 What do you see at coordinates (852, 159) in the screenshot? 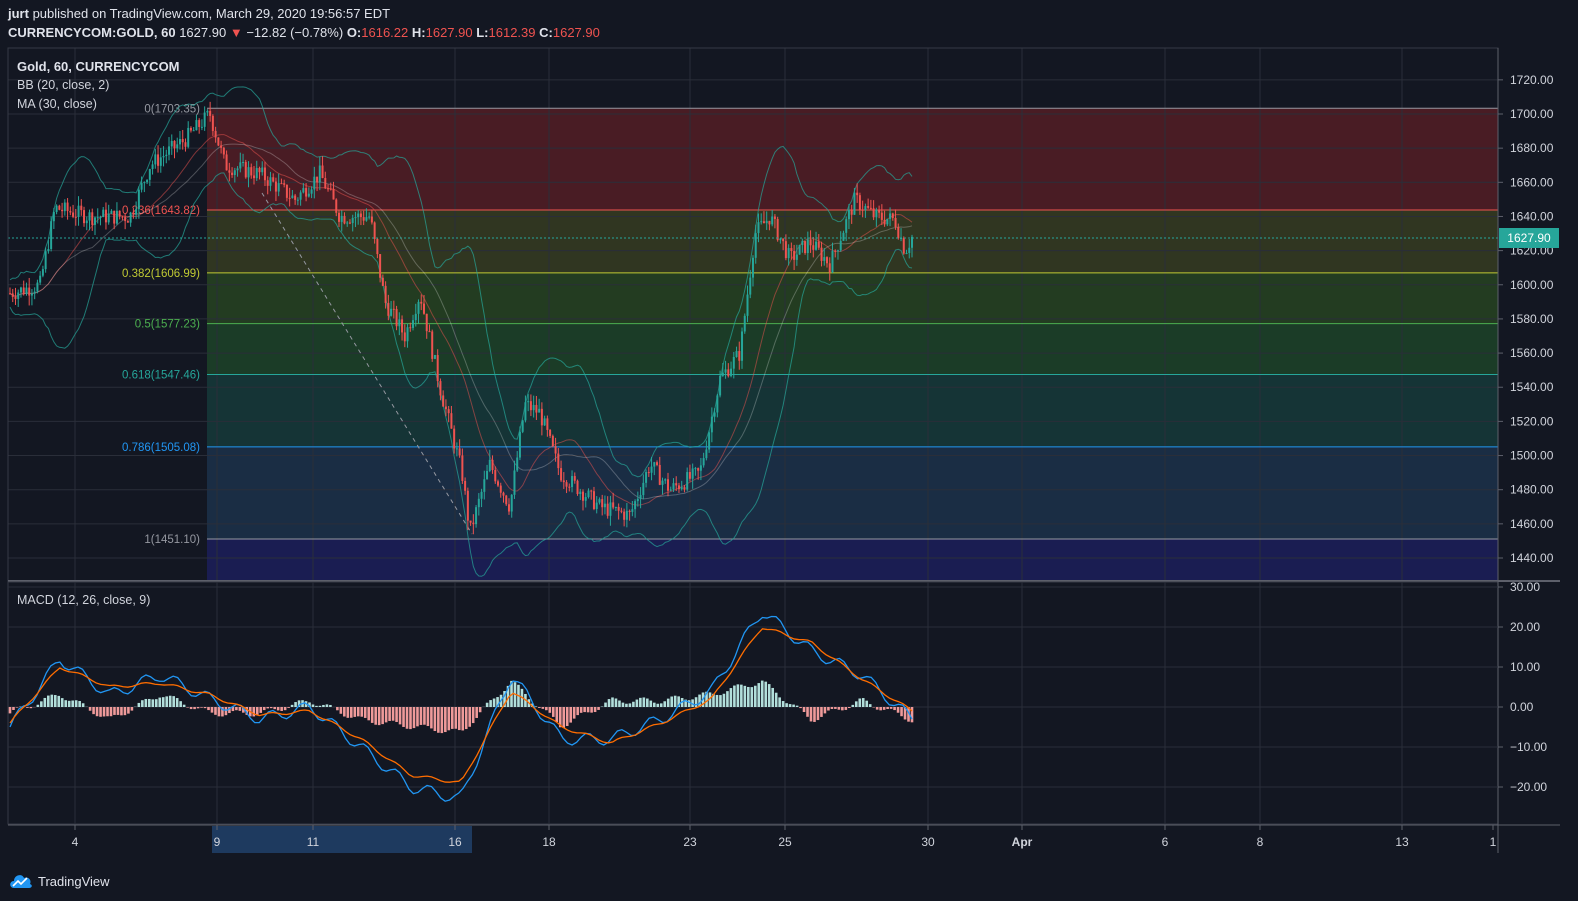
I see `fib-zone` at bounding box center [852, 159].